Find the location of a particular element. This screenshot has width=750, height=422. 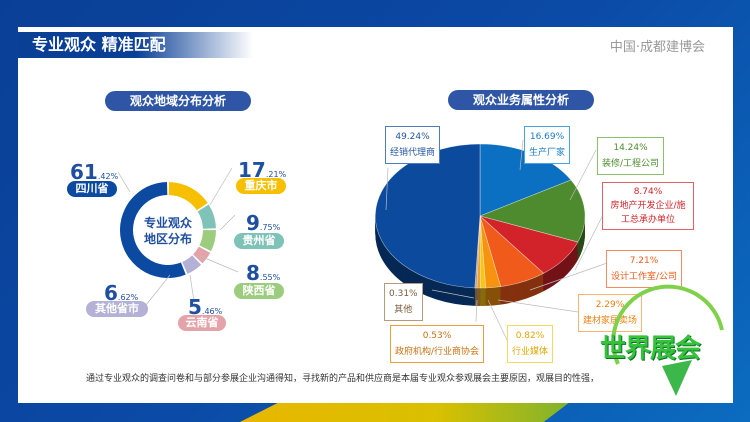

pie-slice is located at coordinates (532, 211).